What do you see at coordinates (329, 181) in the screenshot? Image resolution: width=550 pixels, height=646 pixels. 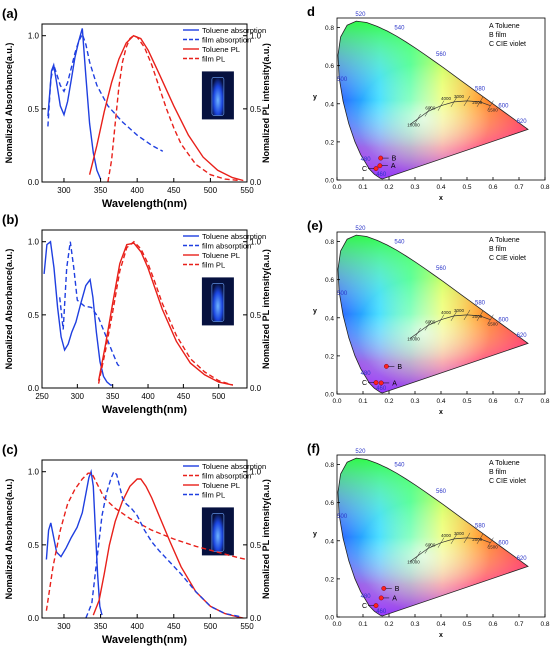 I see `y-tick-label: 0.0` at bounding box center [329, 181].